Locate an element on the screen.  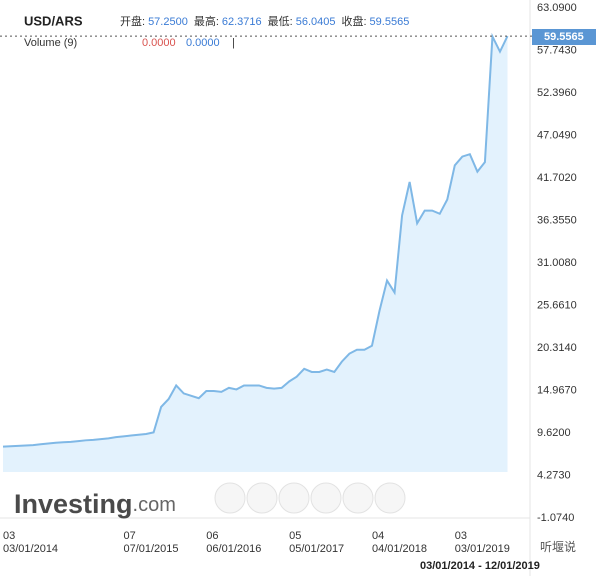
x-tick-label: 06 is located at coordinates (212, 536).